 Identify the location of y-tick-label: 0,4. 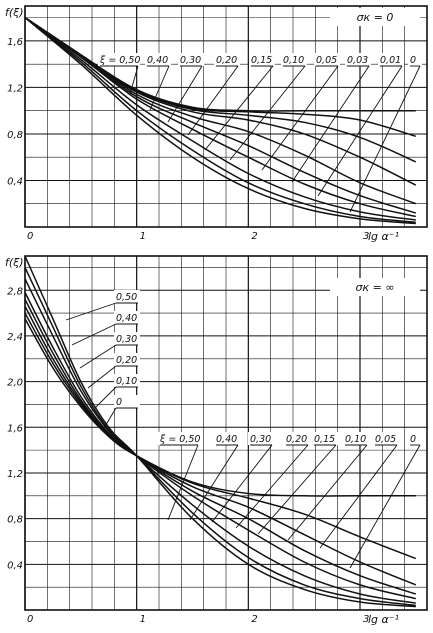
(15, 181).